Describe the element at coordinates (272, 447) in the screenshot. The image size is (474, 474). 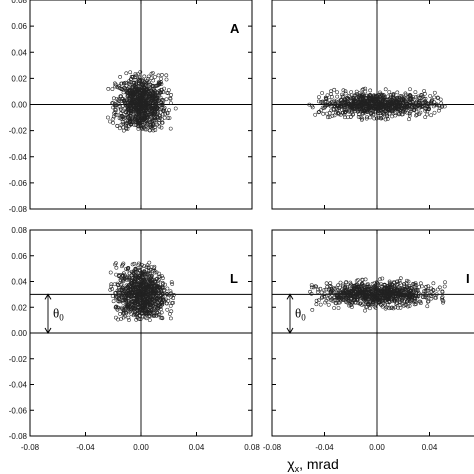
I see `x-tick-label: -0.08` at that location.